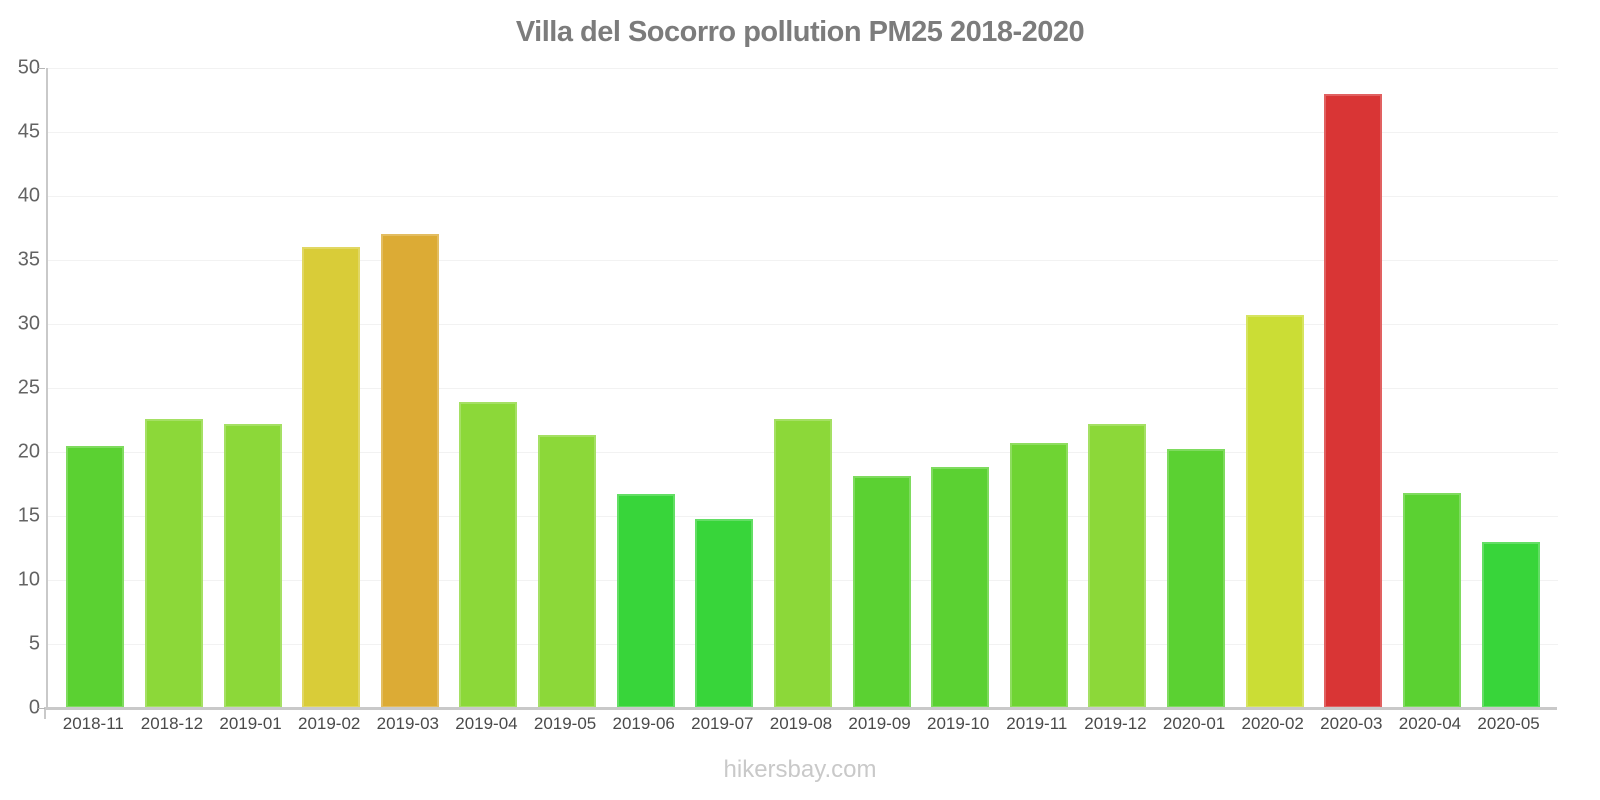  I want to click on x-tick-label-2019-03: 2019-03, so click(407, 723).